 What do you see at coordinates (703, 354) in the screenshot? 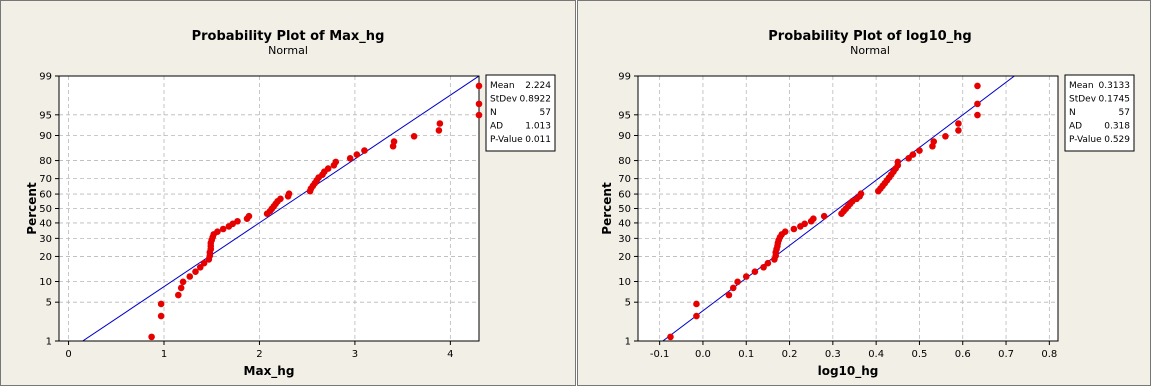
I see `x-tick-label: 0.0` at bounding box center [703, 354].